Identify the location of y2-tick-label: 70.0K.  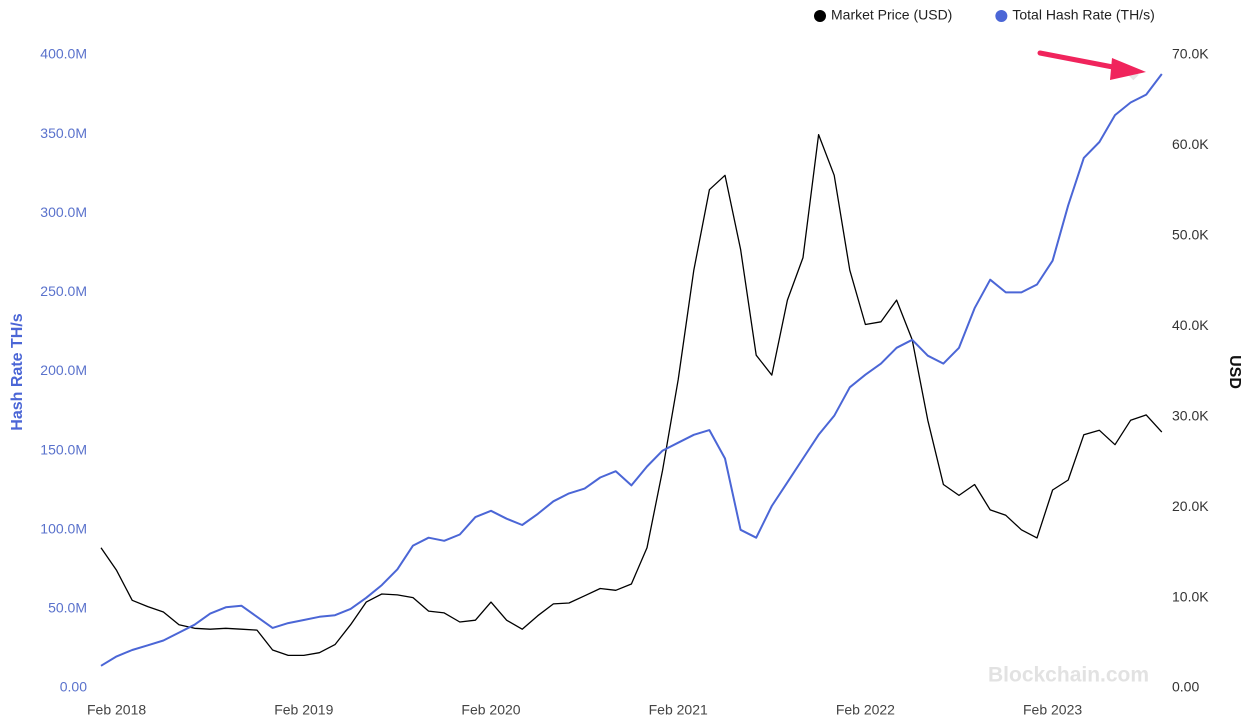
(1190, 54).